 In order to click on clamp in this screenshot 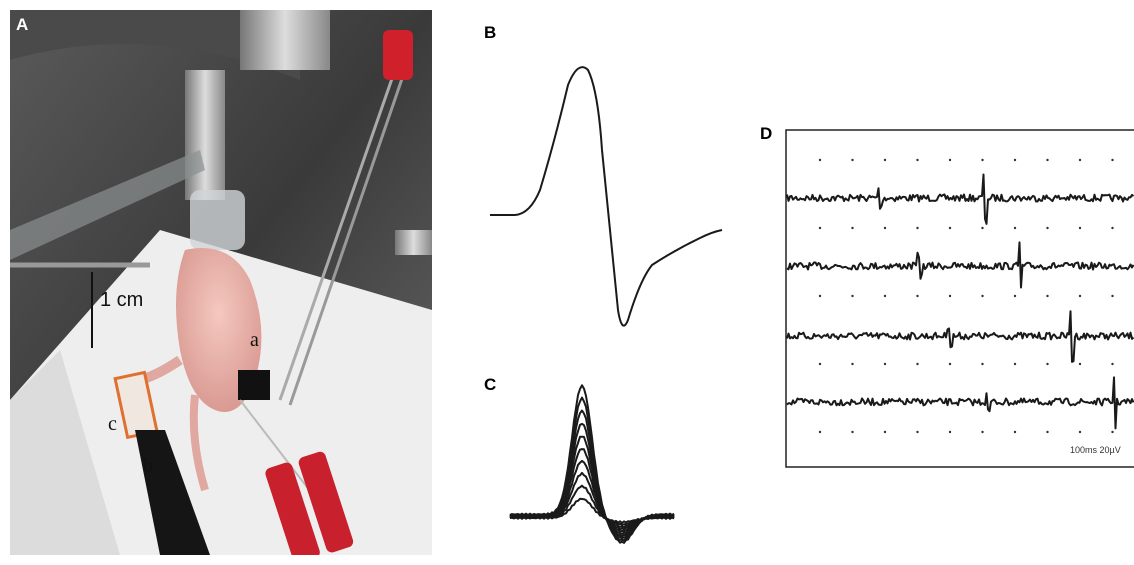, I will do `click(413, 242)`.